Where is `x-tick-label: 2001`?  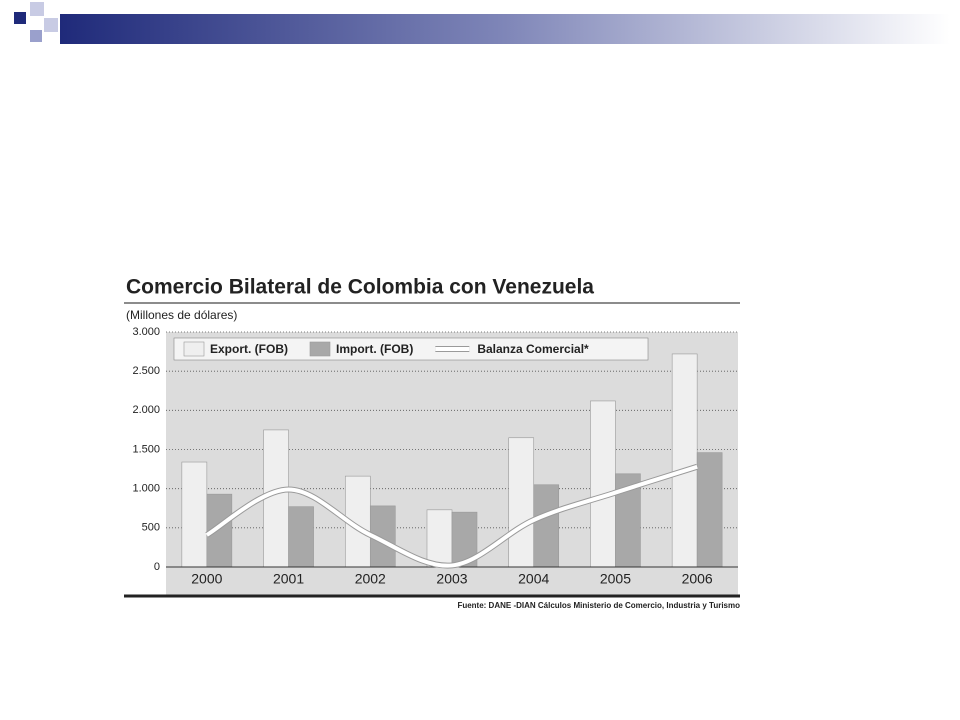
x-tick-label: 2001 is located at coordinates (288, 579).